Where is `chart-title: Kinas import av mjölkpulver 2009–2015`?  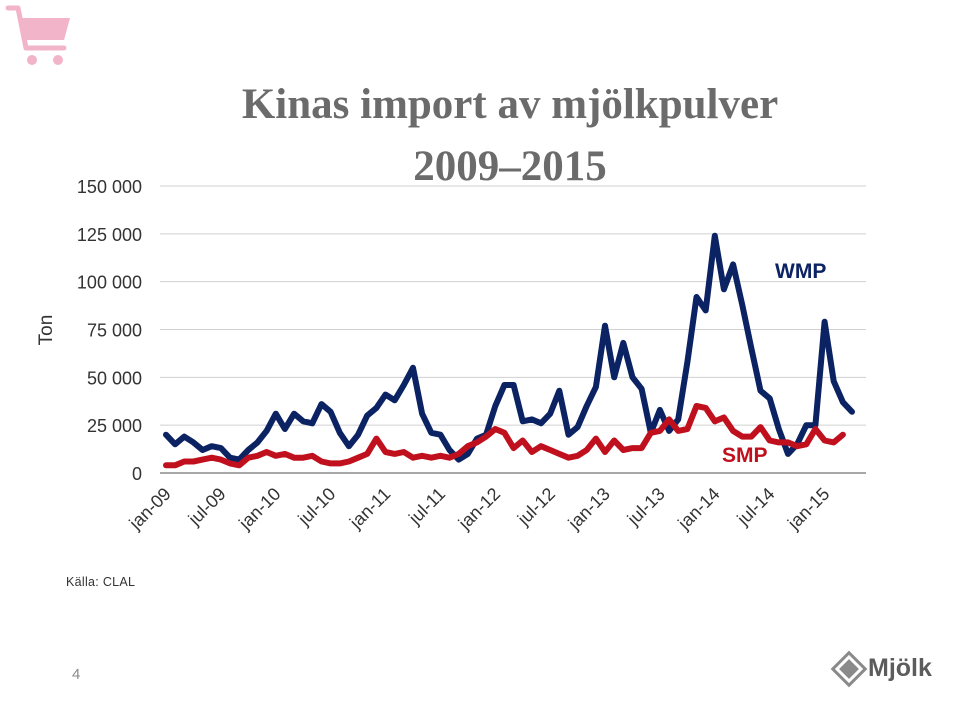 chart-title: Kinas import av mjölkpulver 2009–2015 is located at coordinates (510, 136).